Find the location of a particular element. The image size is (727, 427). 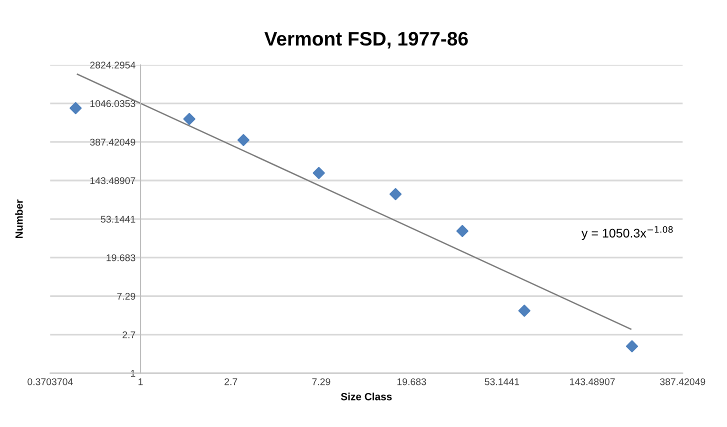

x-axis-title: Size Class is located at coordinates (366, 396).